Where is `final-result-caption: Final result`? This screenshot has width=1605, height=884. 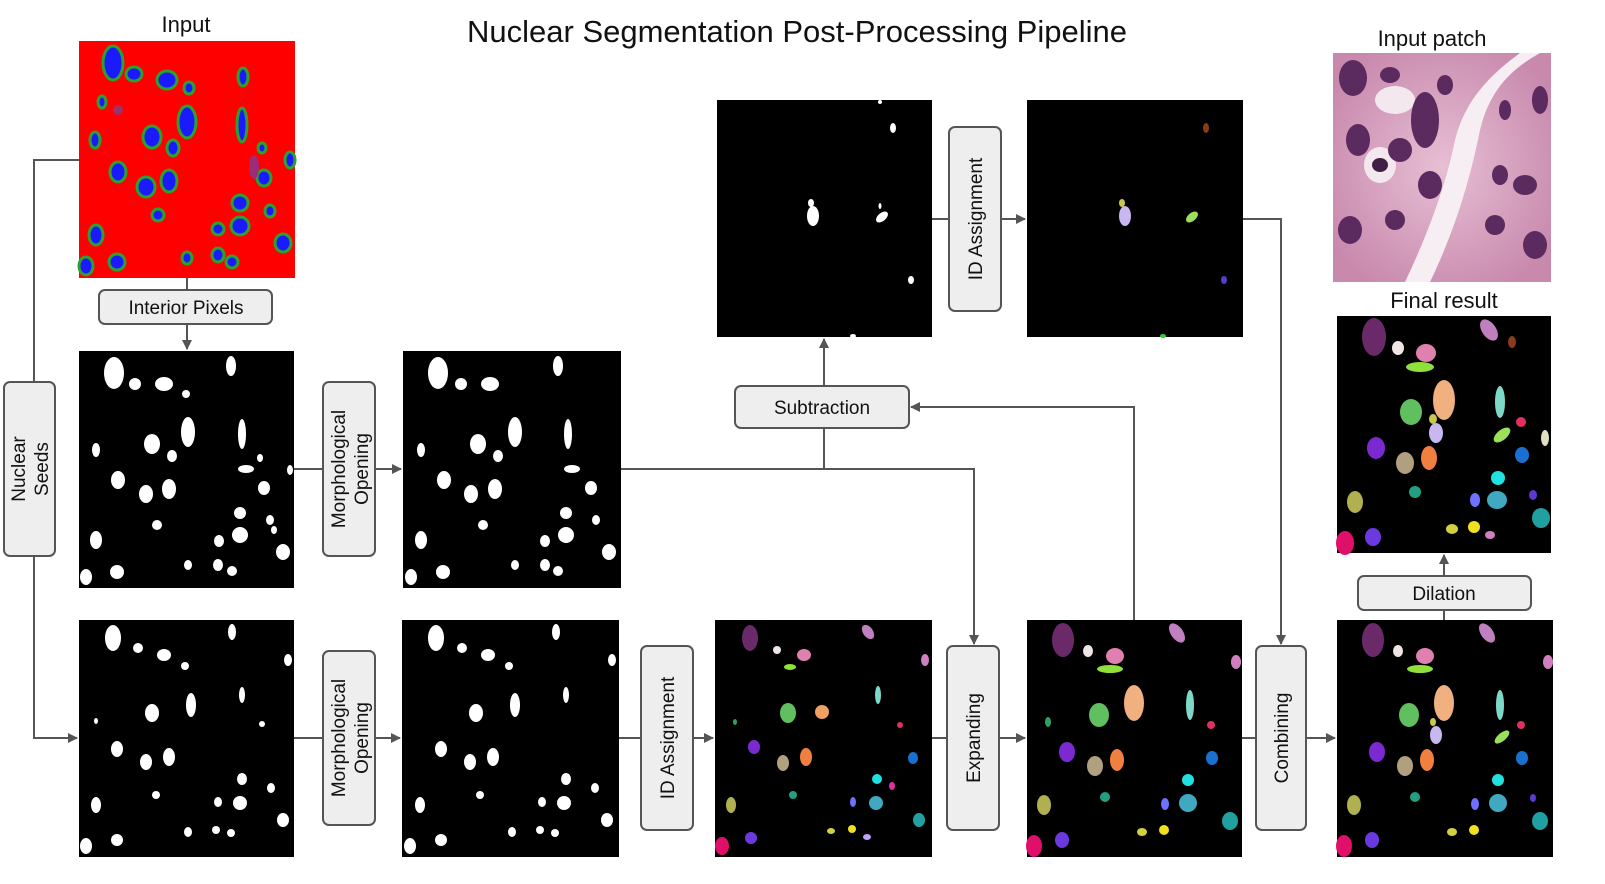 final-result-caption: Final result is located at coordinates (1444, 300).